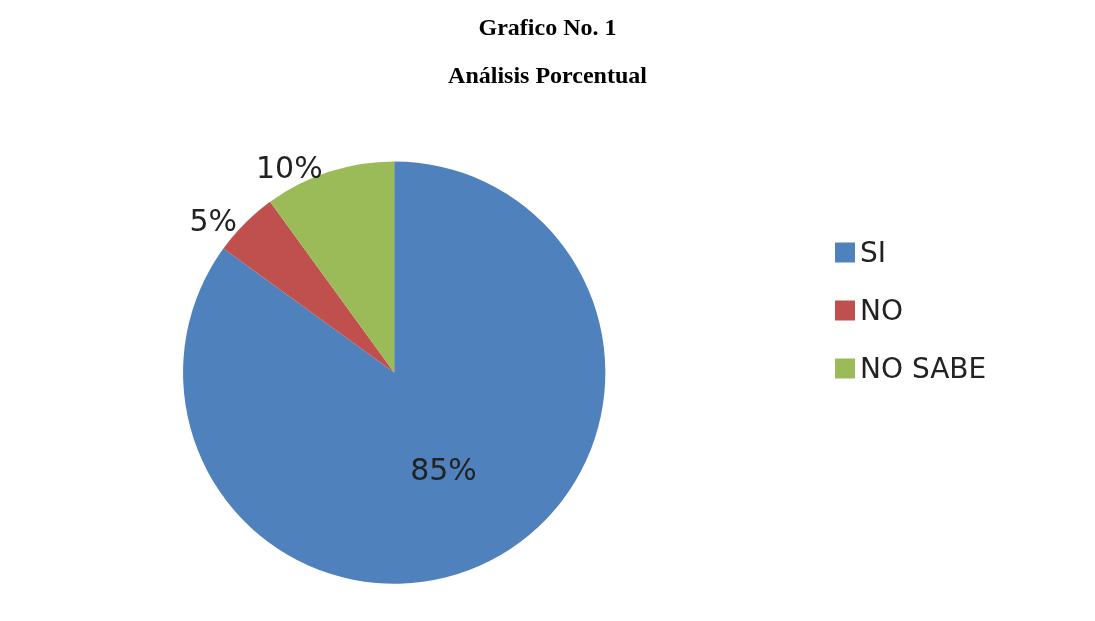  Describe the element at coordinates (923, 368) in the screenshot. I see `legend-label: NO SABE` at that location.